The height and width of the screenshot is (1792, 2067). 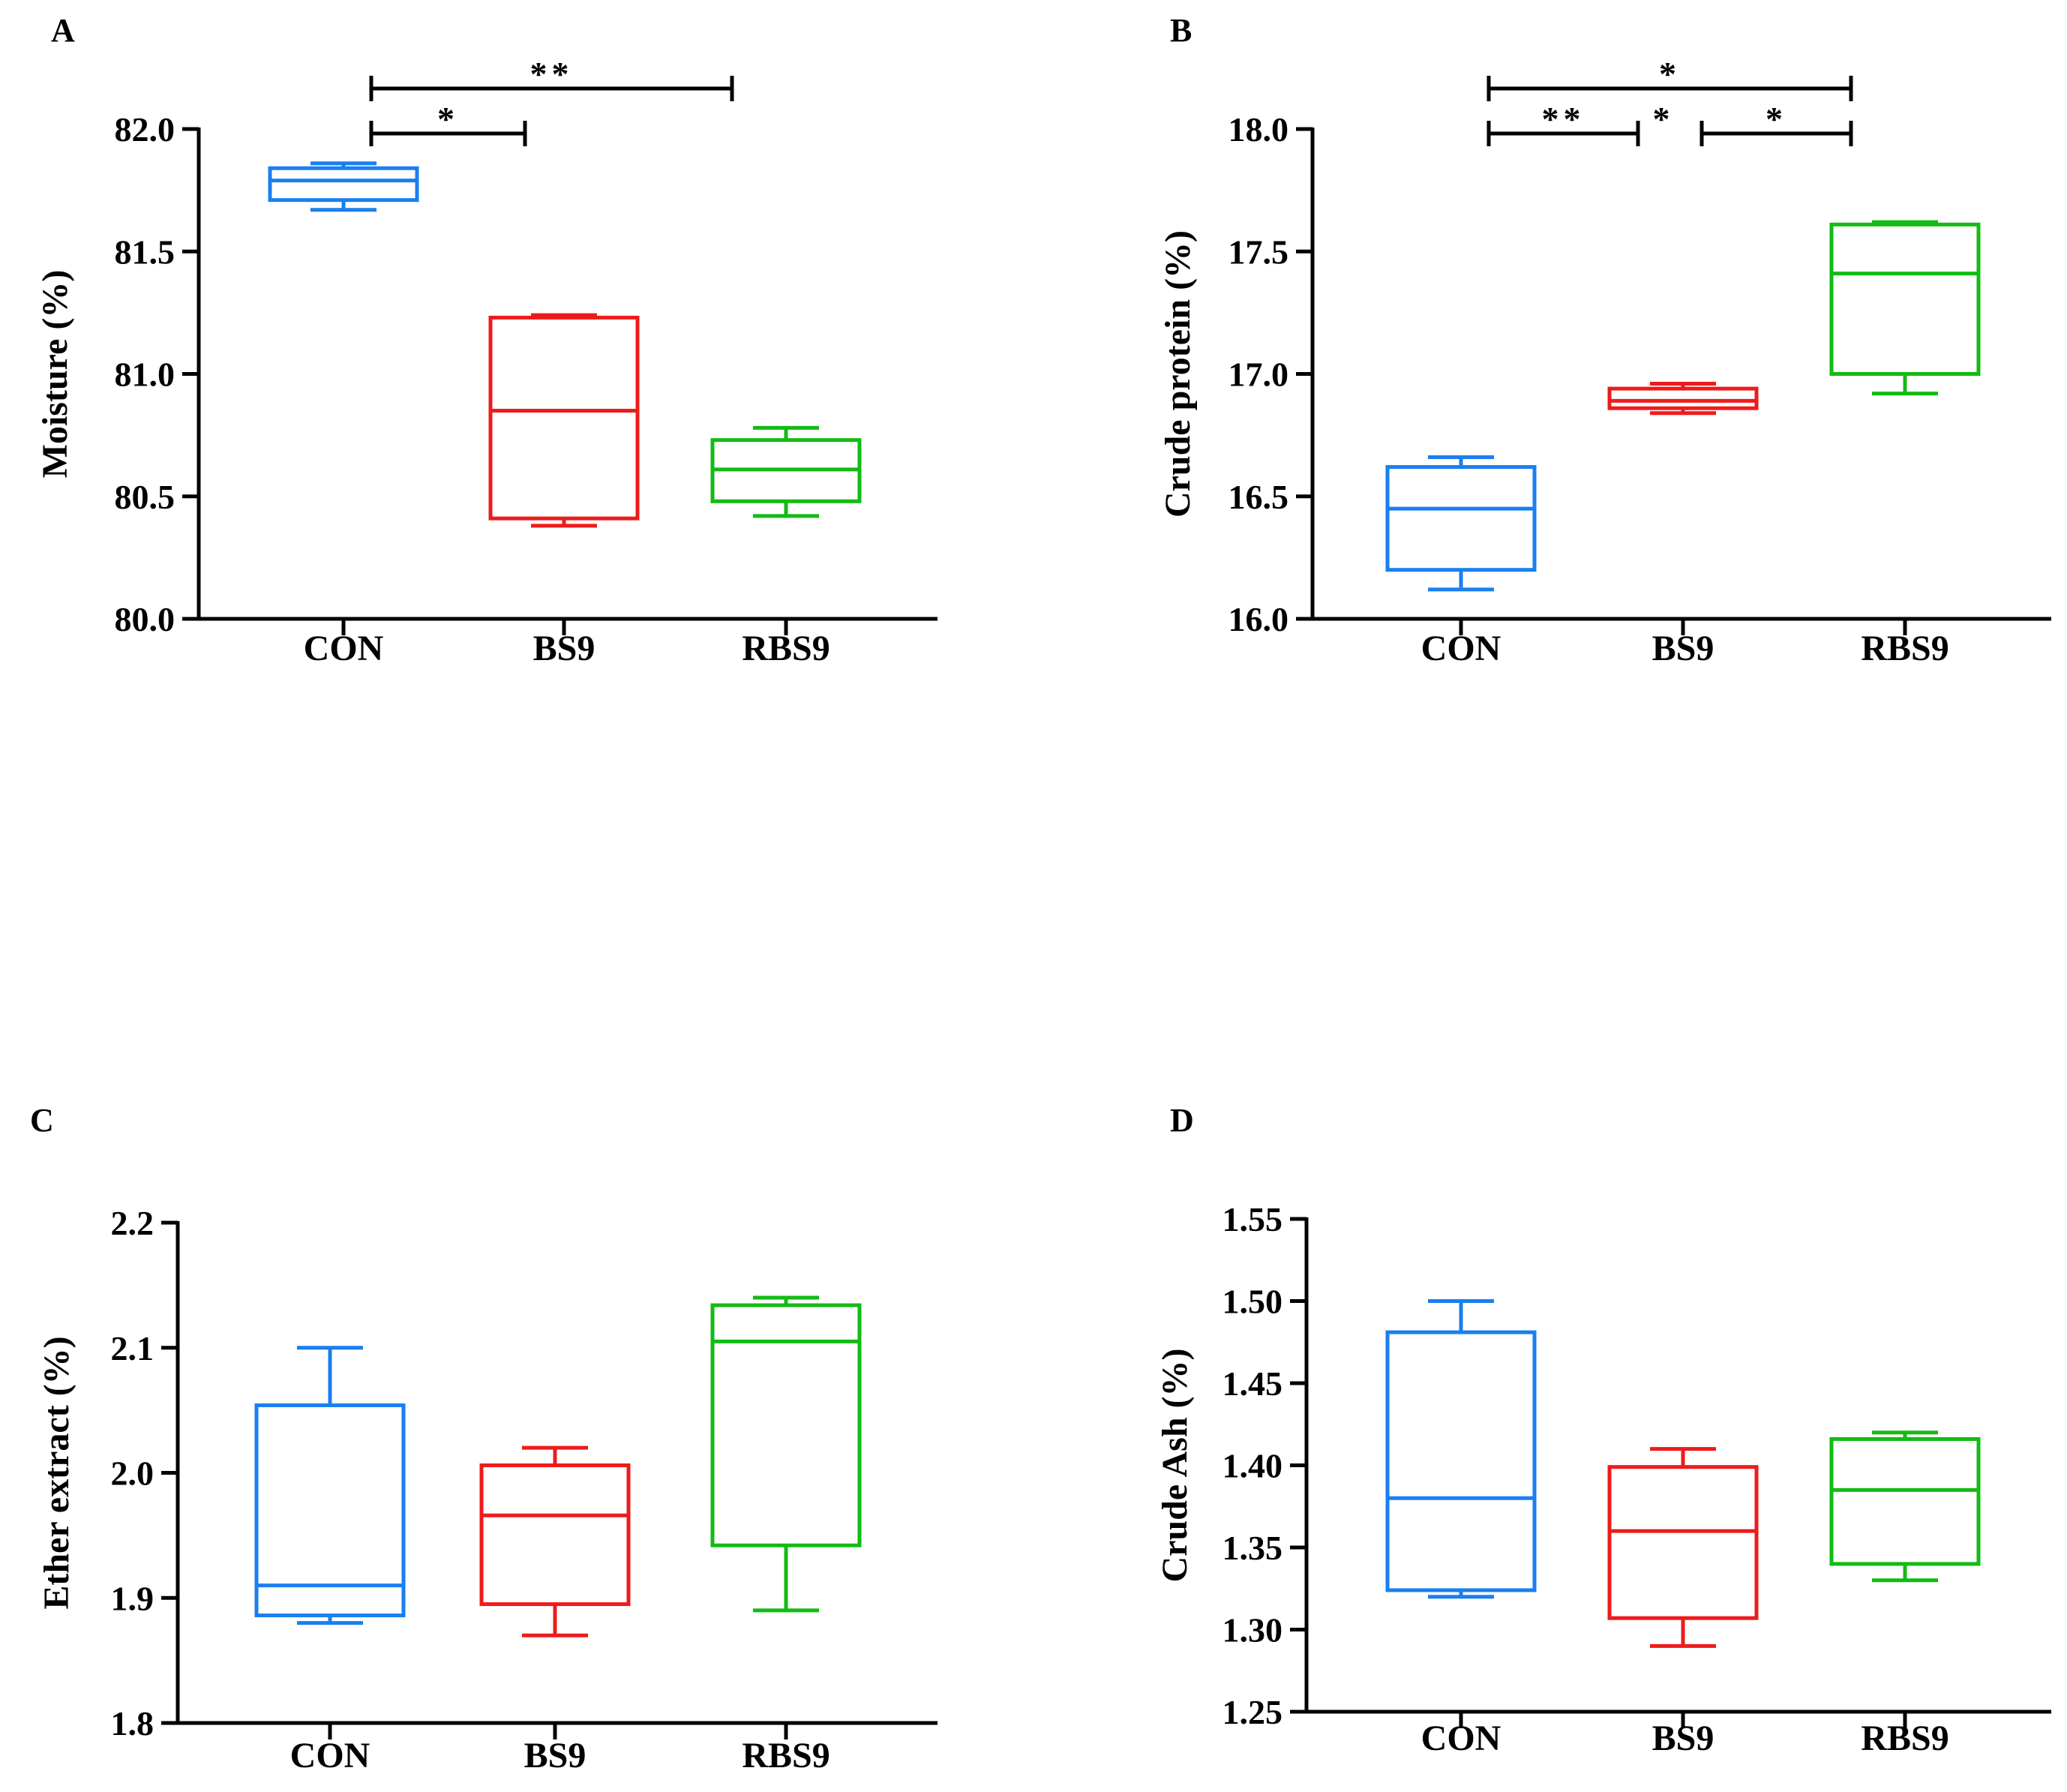 What do you see at coordinates (1252, 1219) in the screenshot?
I see `y-tick-label: 1.55` at bounding box center [1252, 1219].